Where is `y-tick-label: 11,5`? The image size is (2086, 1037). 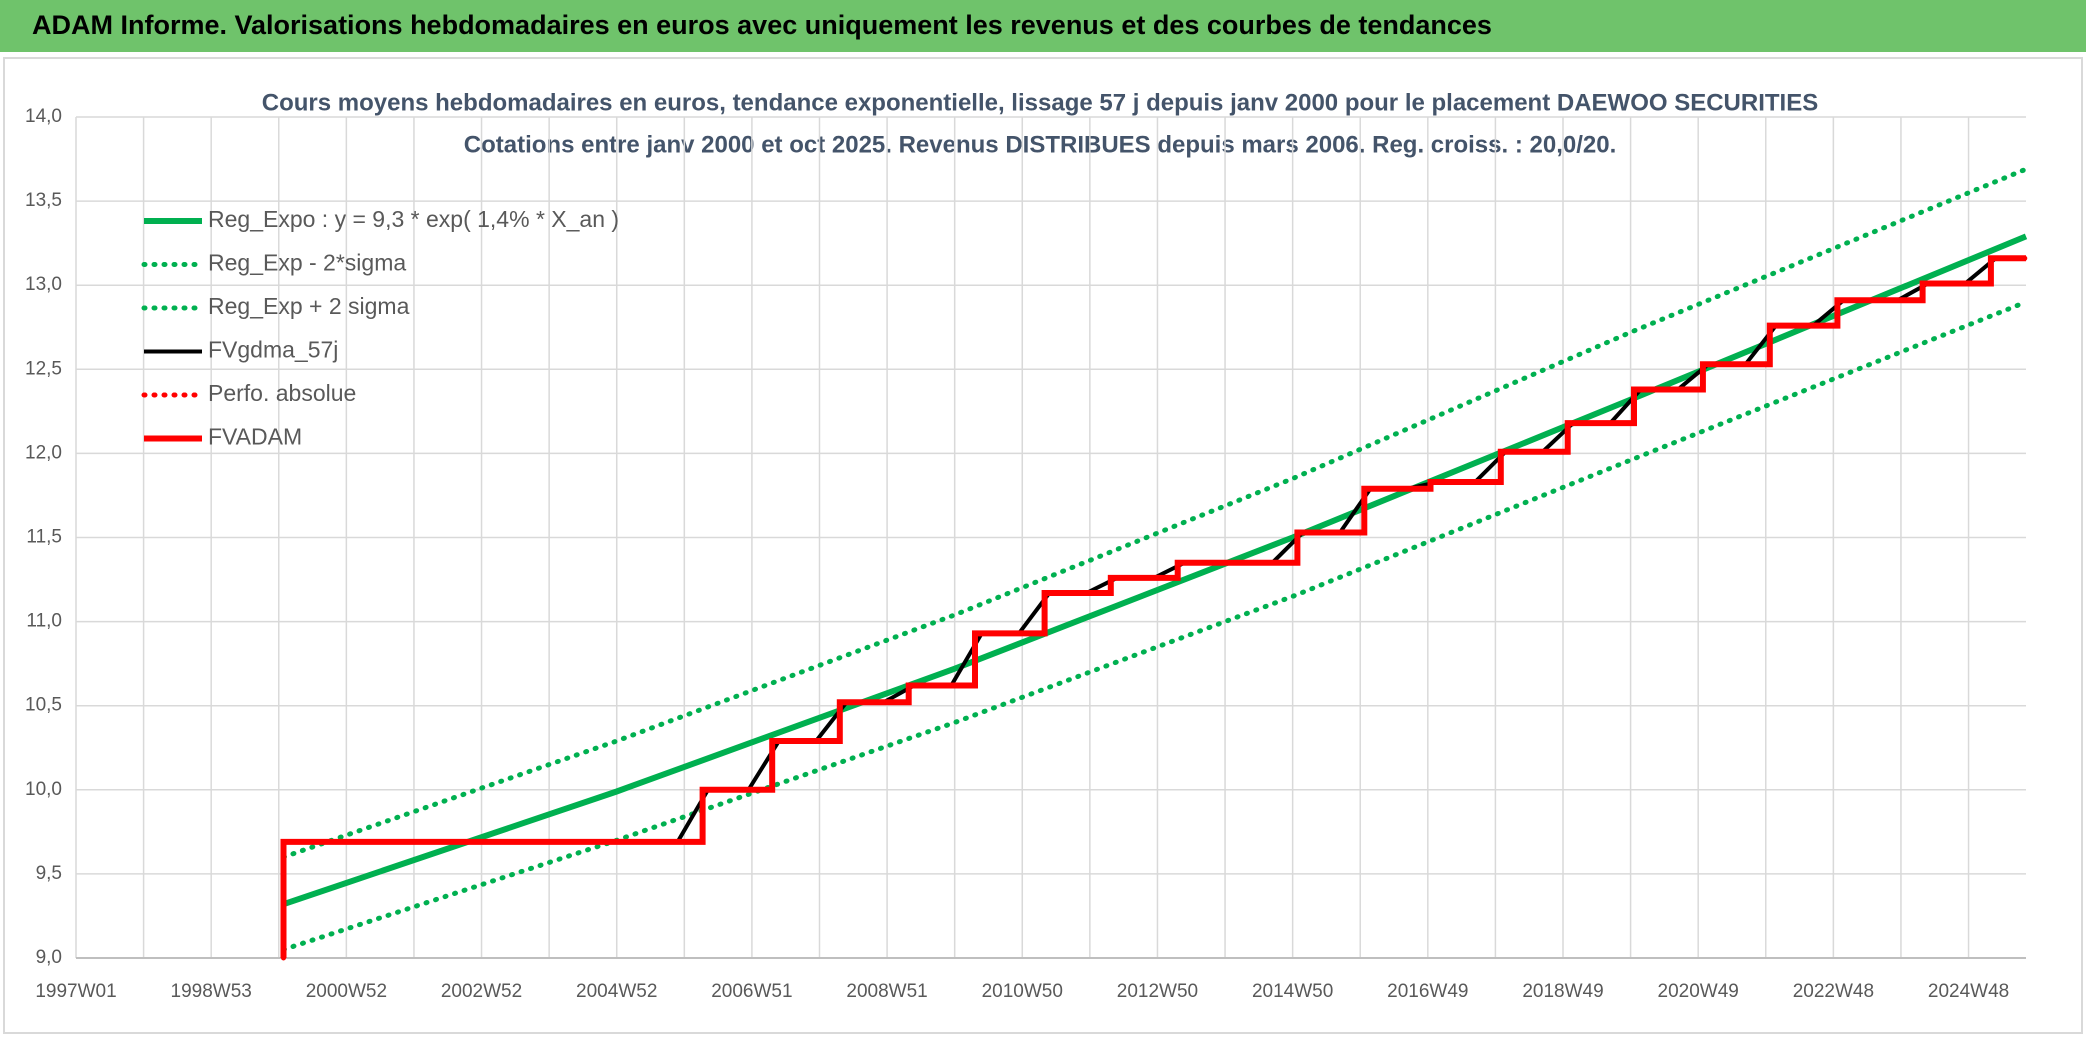 y-tick-label: 11,5 is located at coordinates (44, 537).